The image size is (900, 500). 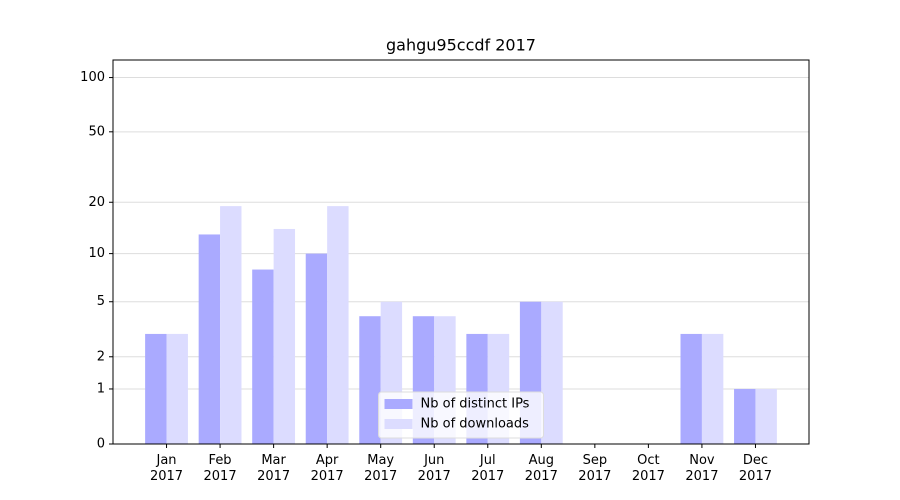 I want to click on x-tick-label: Jan 2017, so click(x=166, y=468).